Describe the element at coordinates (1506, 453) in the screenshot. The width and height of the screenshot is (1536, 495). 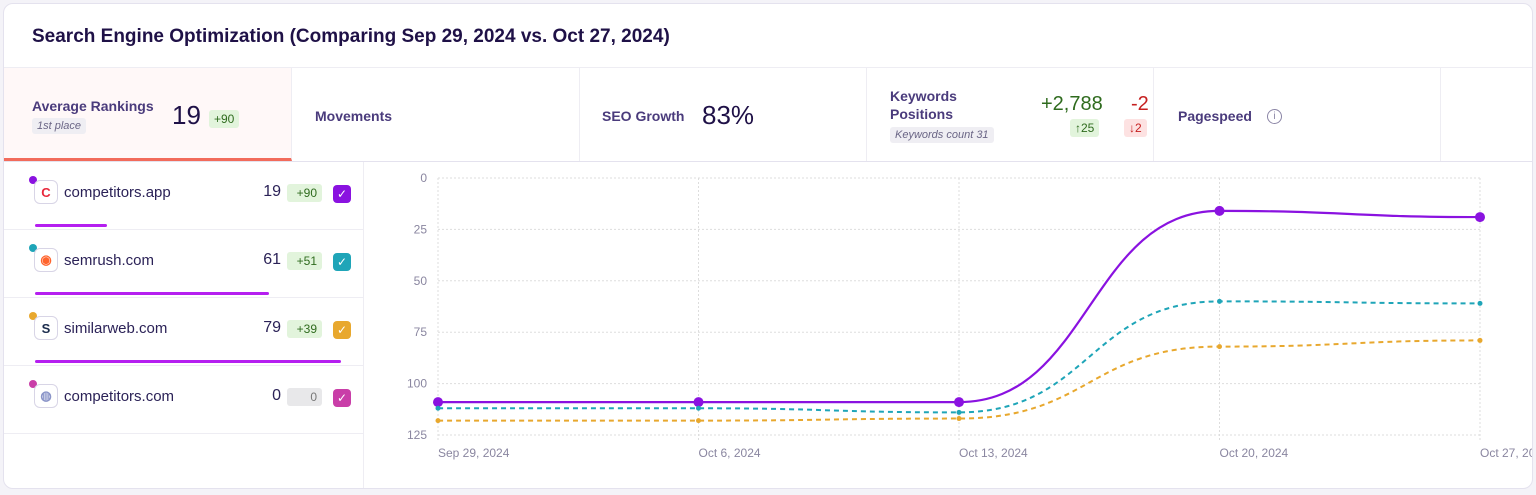
I see `x-tick-label: Oct 27, 2024` at that location.